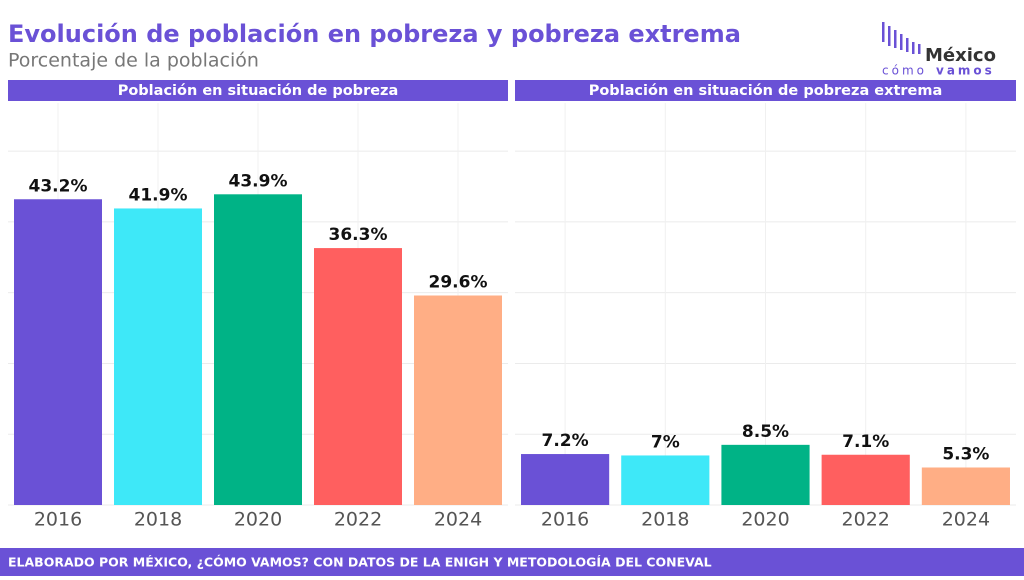 Image resolution: width=1024 pixels, height=580 pixels. What do you see at coordinates (258, 181) in the screenshot?
I see `data-label: 43.9%` at bounding box center [258, 181].